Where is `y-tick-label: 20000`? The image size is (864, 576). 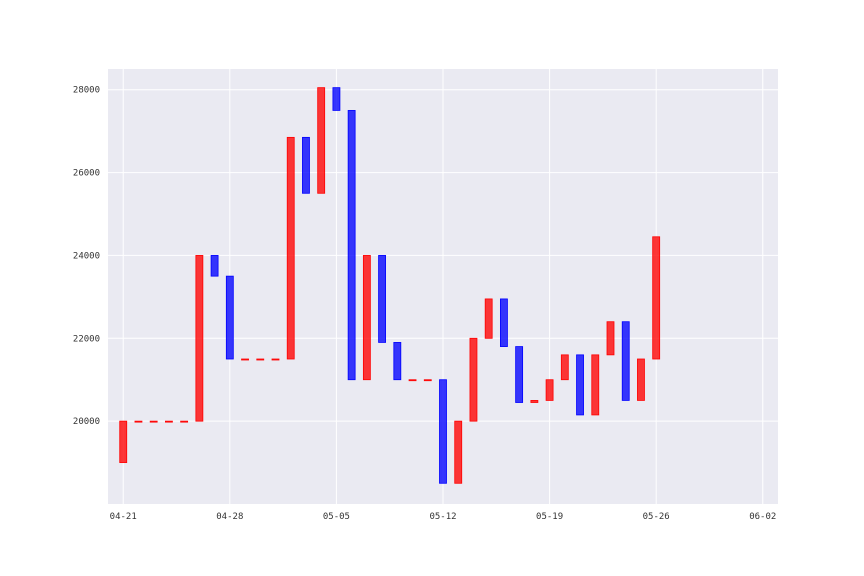 y-tick-label: 20000 is located at coordinates (86, 422).